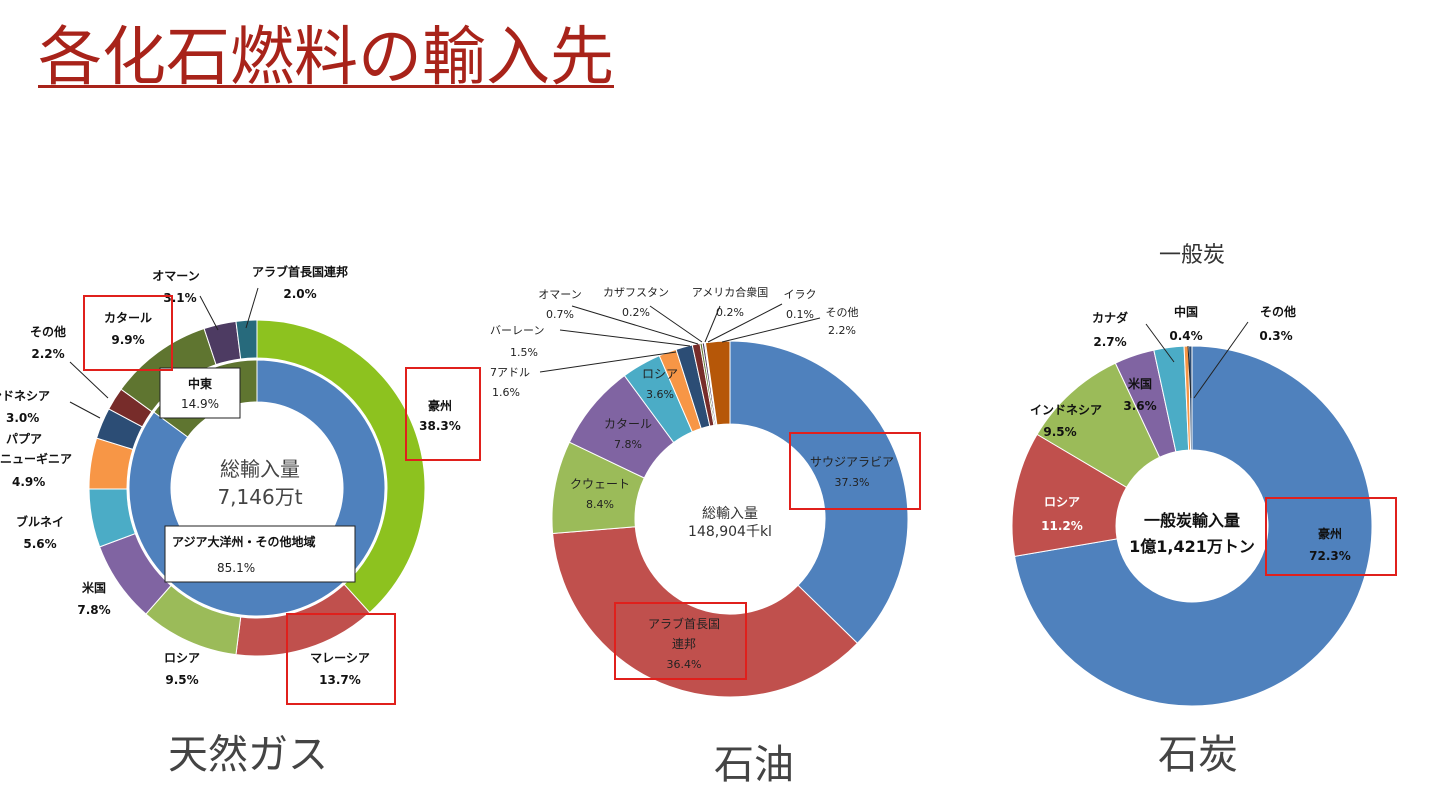 This screenshot has height=810, width=1440. What do you see at coordinates (625, 338) in the screenshot?
I see `oil-leader-bahrain` at bounding box center [625, 338].